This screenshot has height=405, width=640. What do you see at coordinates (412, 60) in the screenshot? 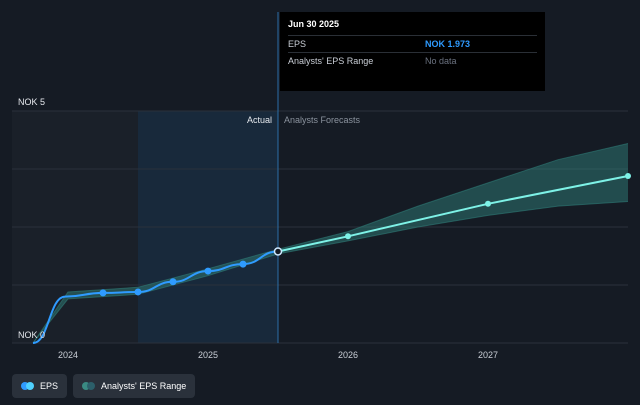
I see `tooltip-row-range: Analysts' EPS Range No data` at bounding box center [412, 60].